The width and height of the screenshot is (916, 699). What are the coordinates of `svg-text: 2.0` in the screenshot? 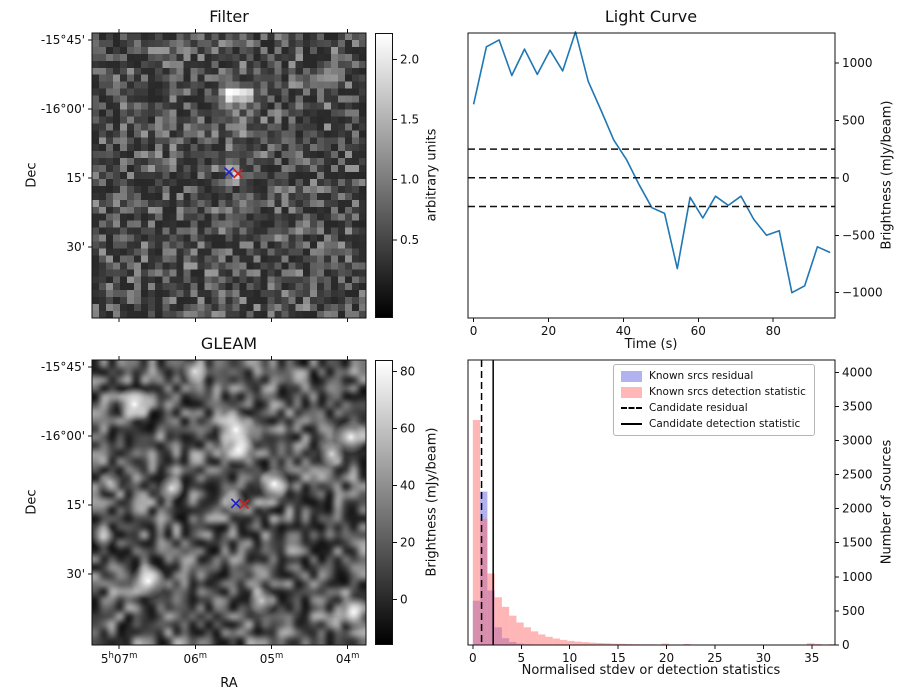 It's located at (409, 59).